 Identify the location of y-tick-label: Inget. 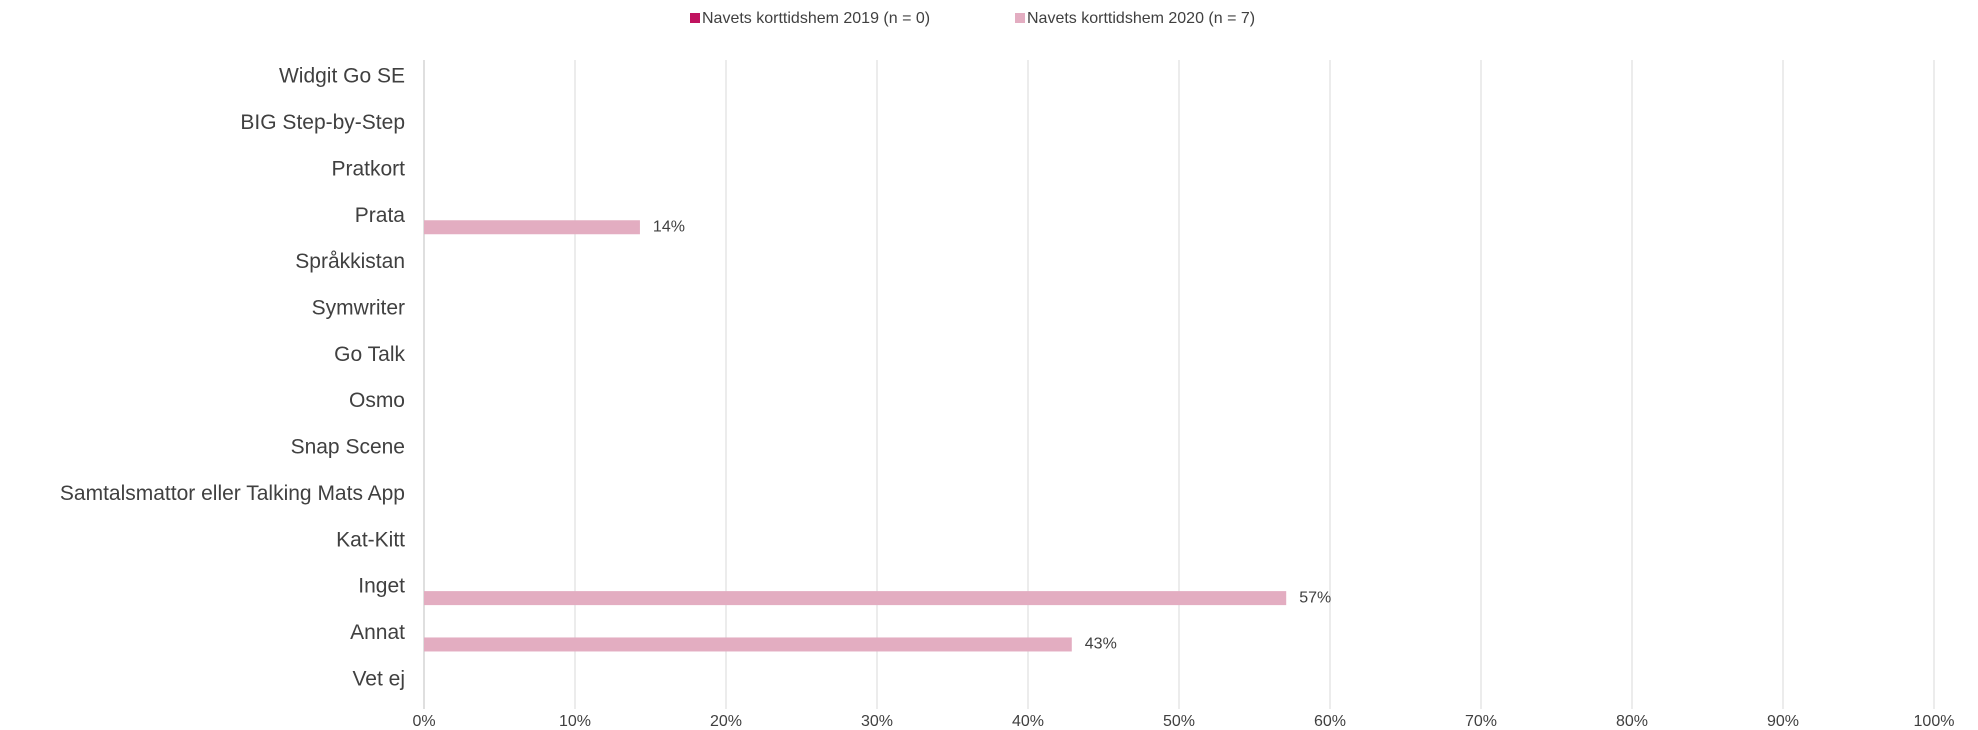
(381, 586).